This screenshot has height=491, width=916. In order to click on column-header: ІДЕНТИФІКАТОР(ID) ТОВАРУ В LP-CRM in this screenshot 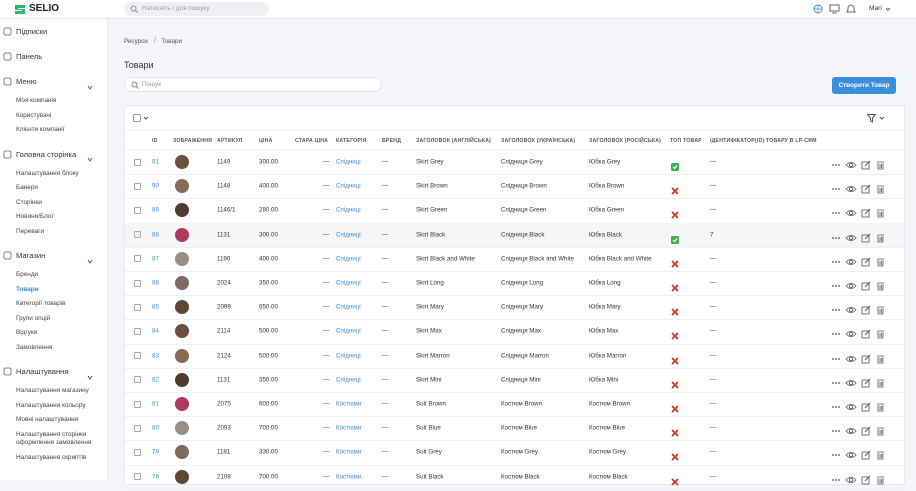, I will do `click(763, 141)`.